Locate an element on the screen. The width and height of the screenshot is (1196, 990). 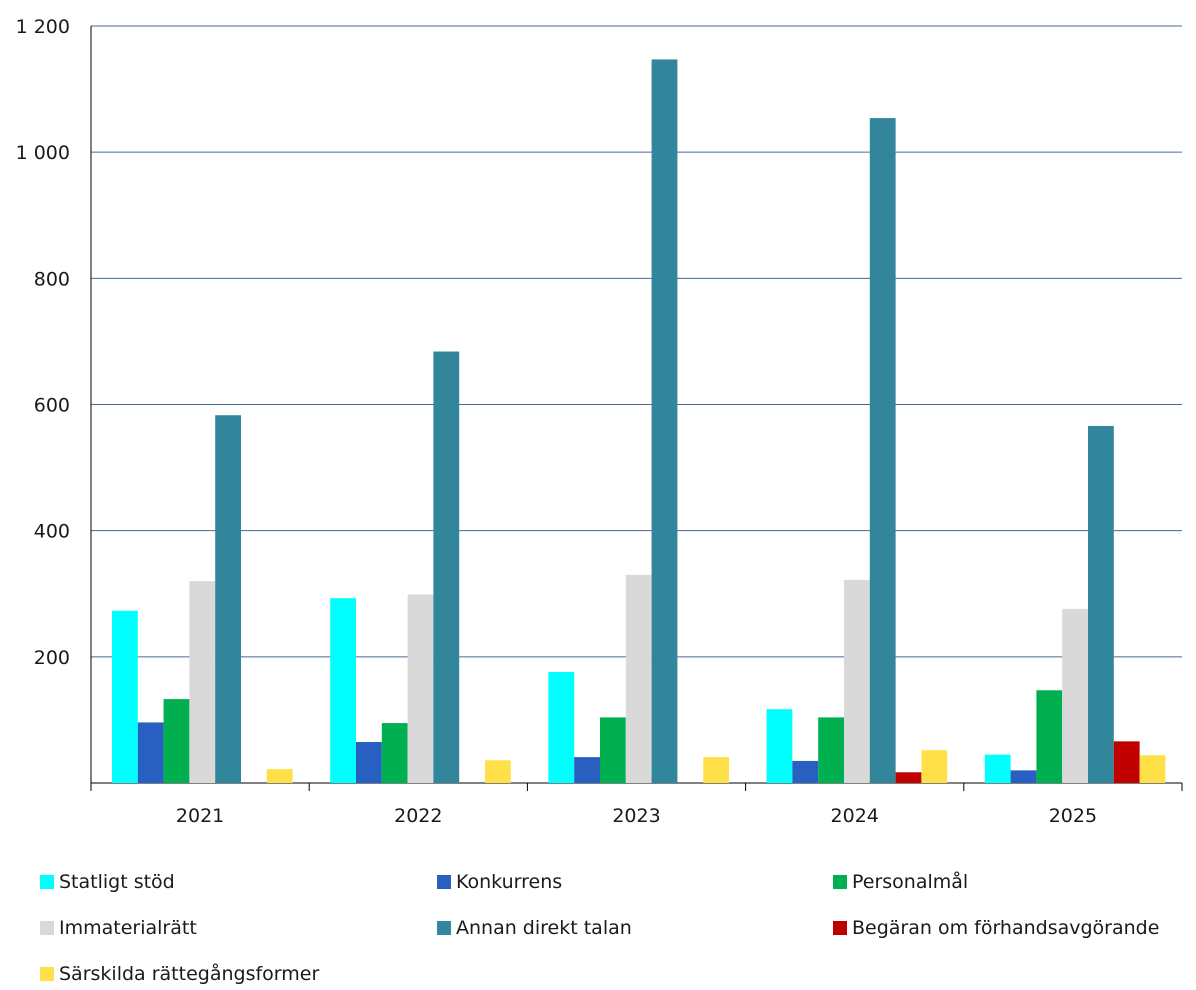
legend-item-5: Begäran om förhandsavgörande is located at coordinates (996, 928).